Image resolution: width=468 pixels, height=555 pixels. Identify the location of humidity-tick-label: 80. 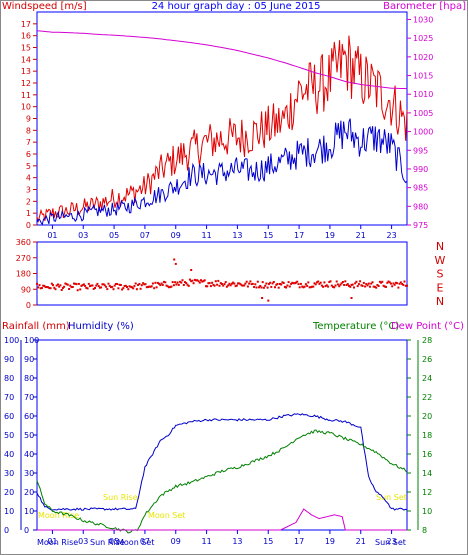
(29, 378).